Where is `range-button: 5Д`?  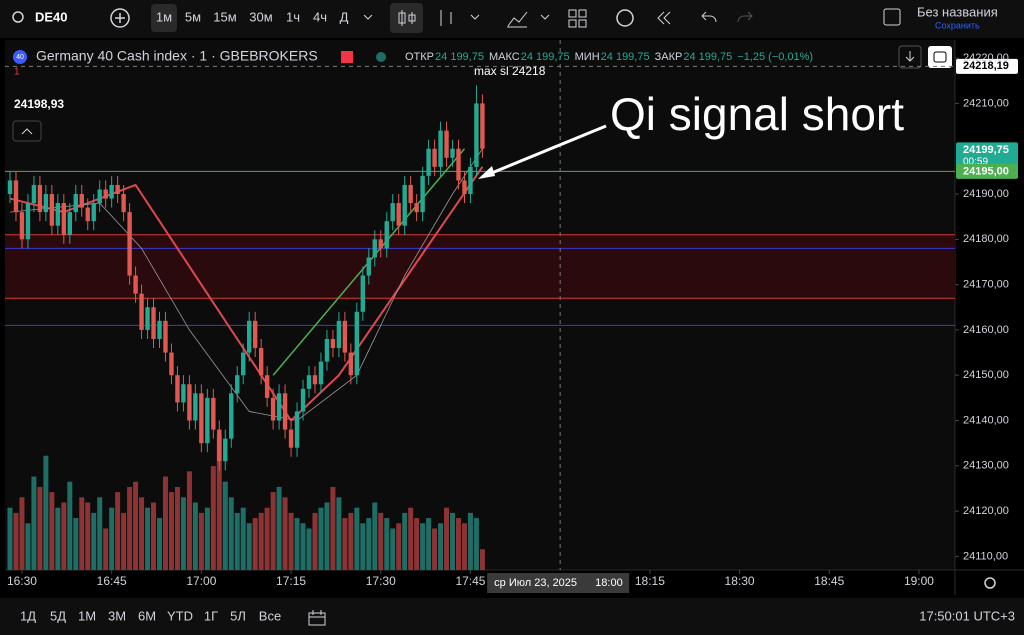 range-button: 5Д is located at coordinates (58, 615).